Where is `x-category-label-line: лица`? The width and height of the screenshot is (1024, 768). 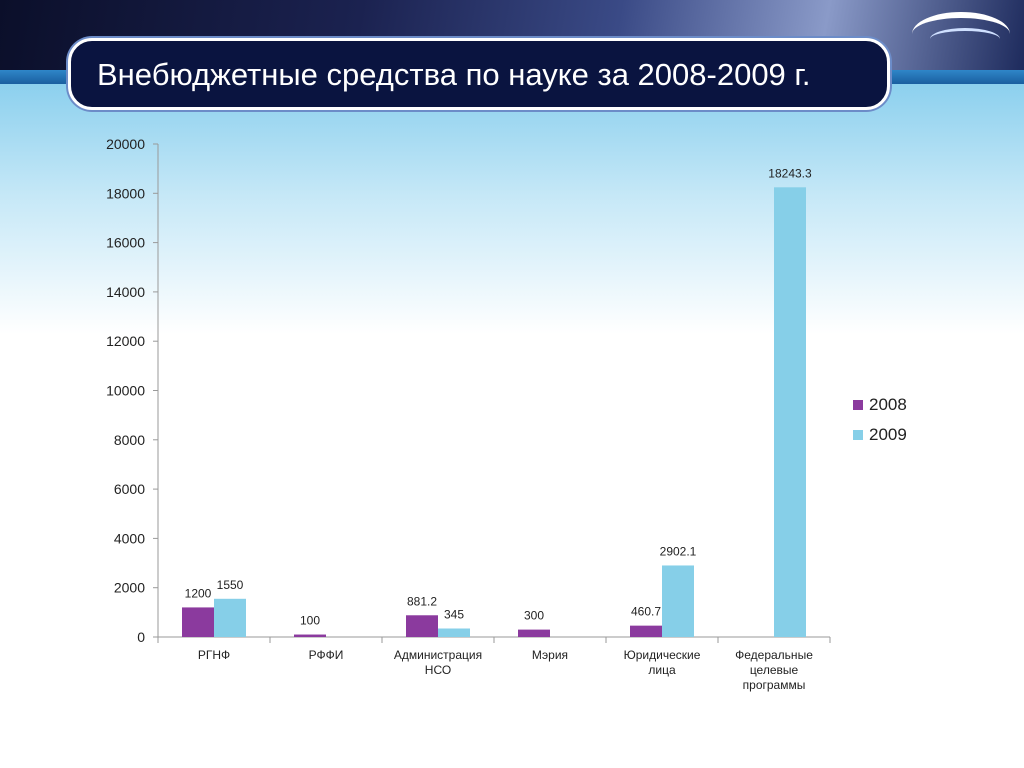 x-category-label-line: лица is located at coordinates (662, 670).